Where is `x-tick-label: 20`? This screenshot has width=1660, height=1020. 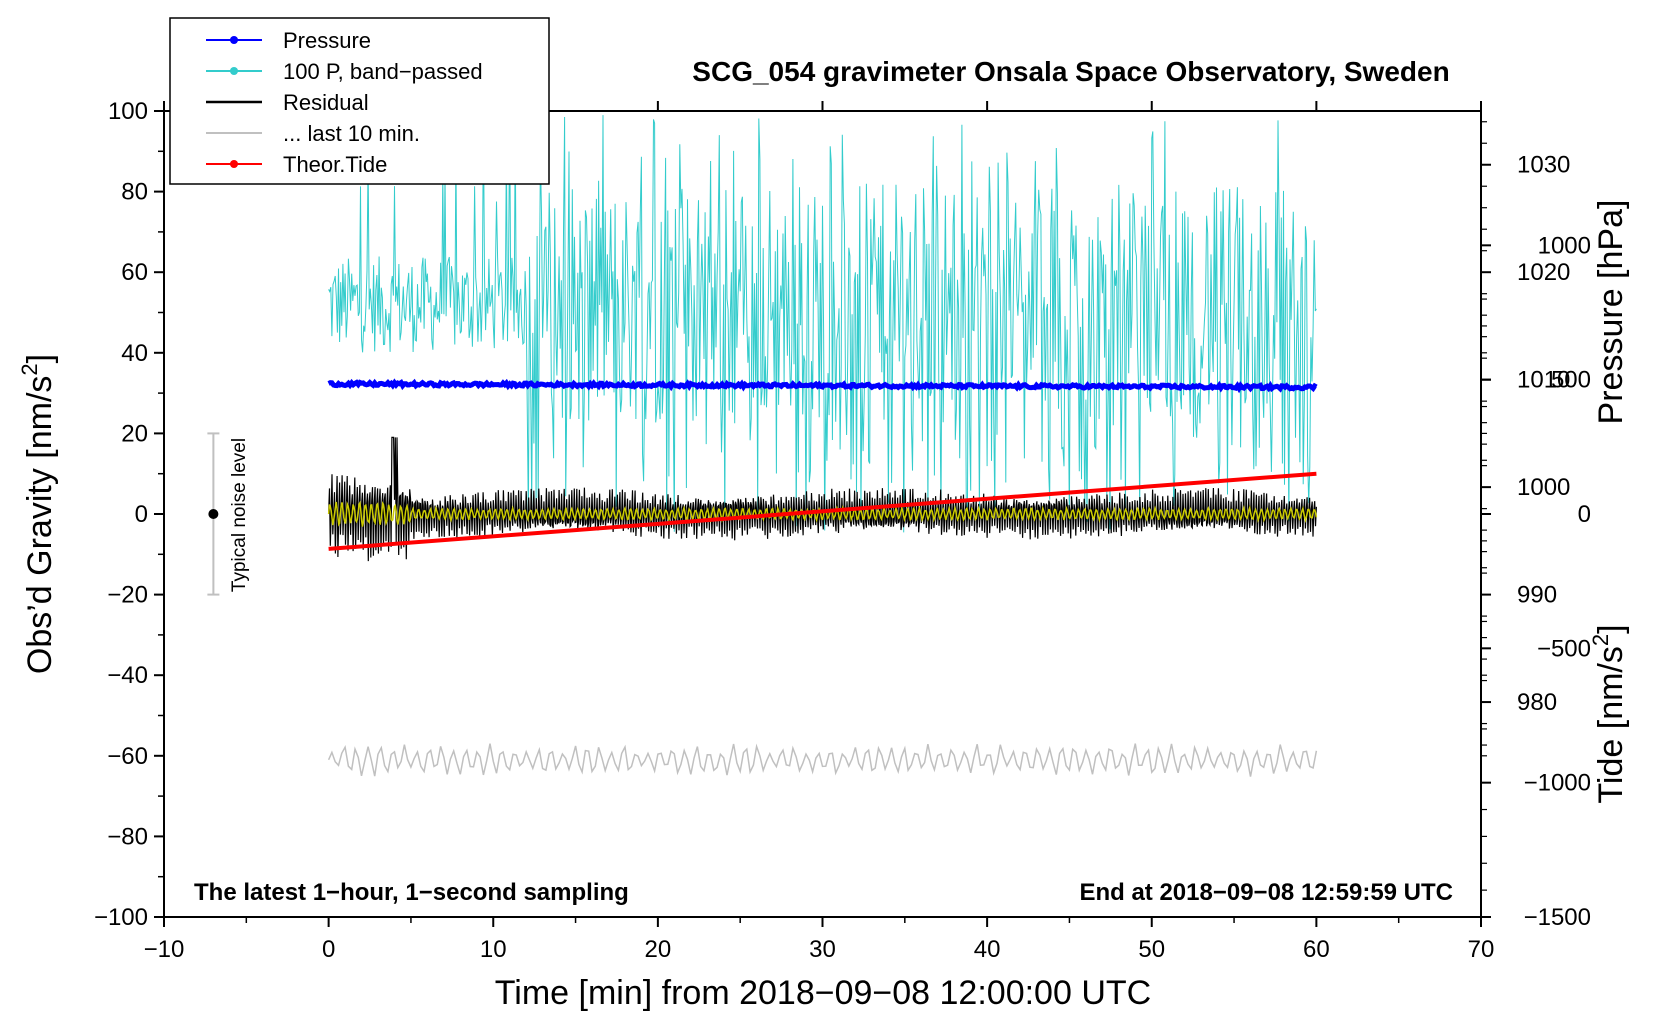 x-tick-label: 20 is located at coordinates (658, 949).